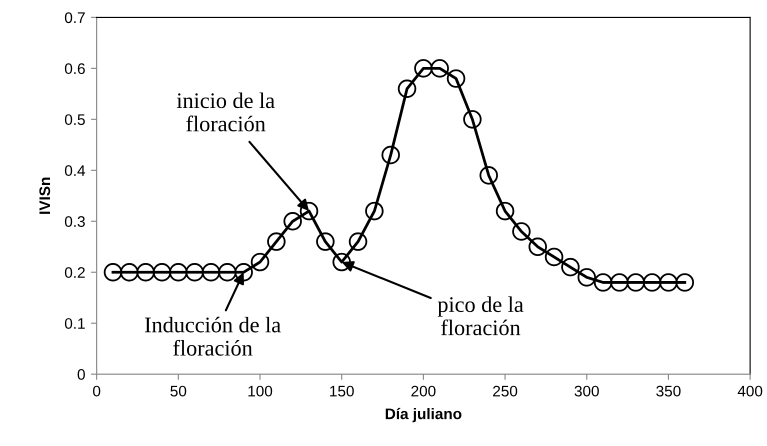  What do you see at coordinates (342, 391) in the screenshot?
I see `x-tick-label: 150` at bounding box center [342, 391].